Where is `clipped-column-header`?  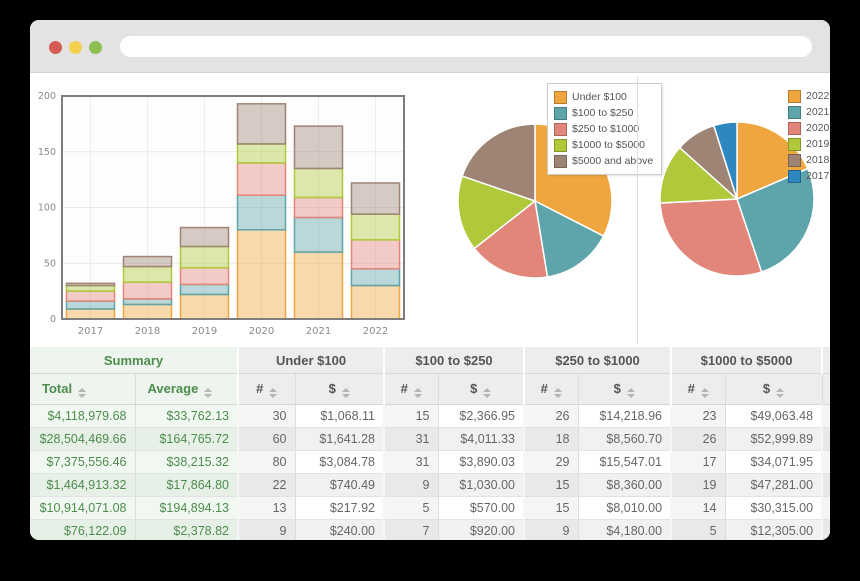
clipped-column-header is located at coordinates (825, 389).